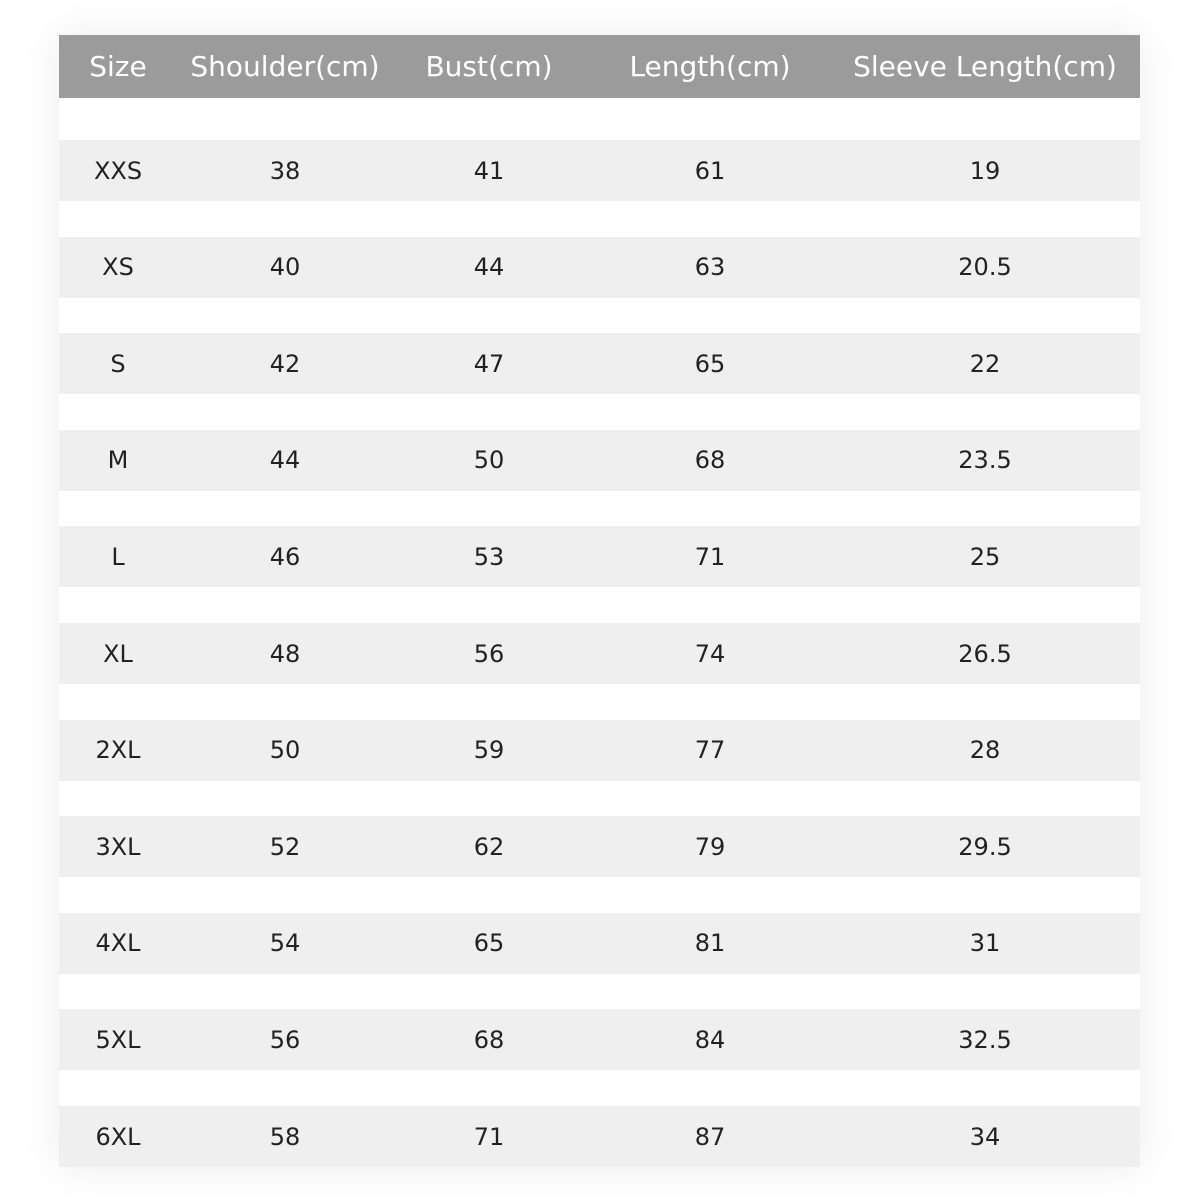  Describe the element at coordinates (118, 846) in the screenshot. I see `table-cell: 3XL` at that location.